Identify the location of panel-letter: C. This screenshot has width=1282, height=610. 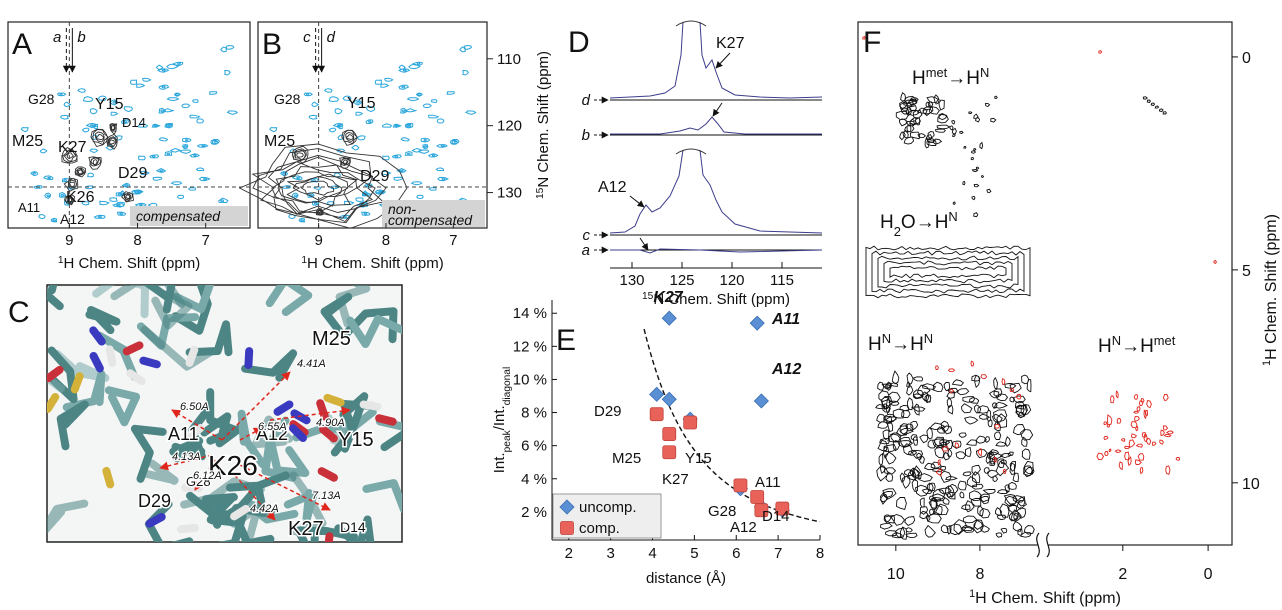
(19, 312).